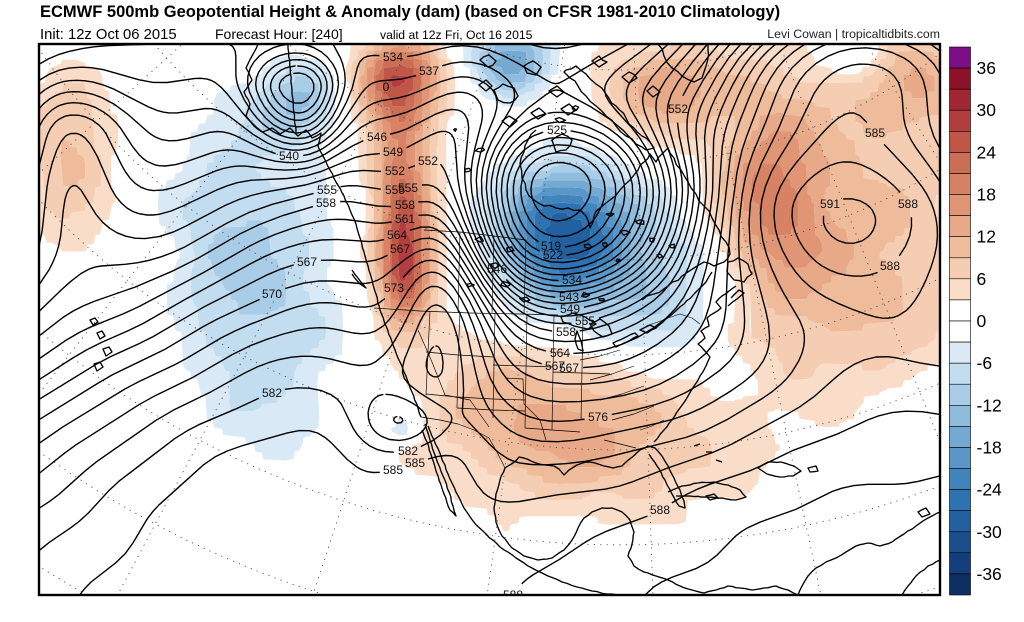 The height and width of the screenshot is (622, 1024). I want to click on svg-text: 573, so click(394, 288).